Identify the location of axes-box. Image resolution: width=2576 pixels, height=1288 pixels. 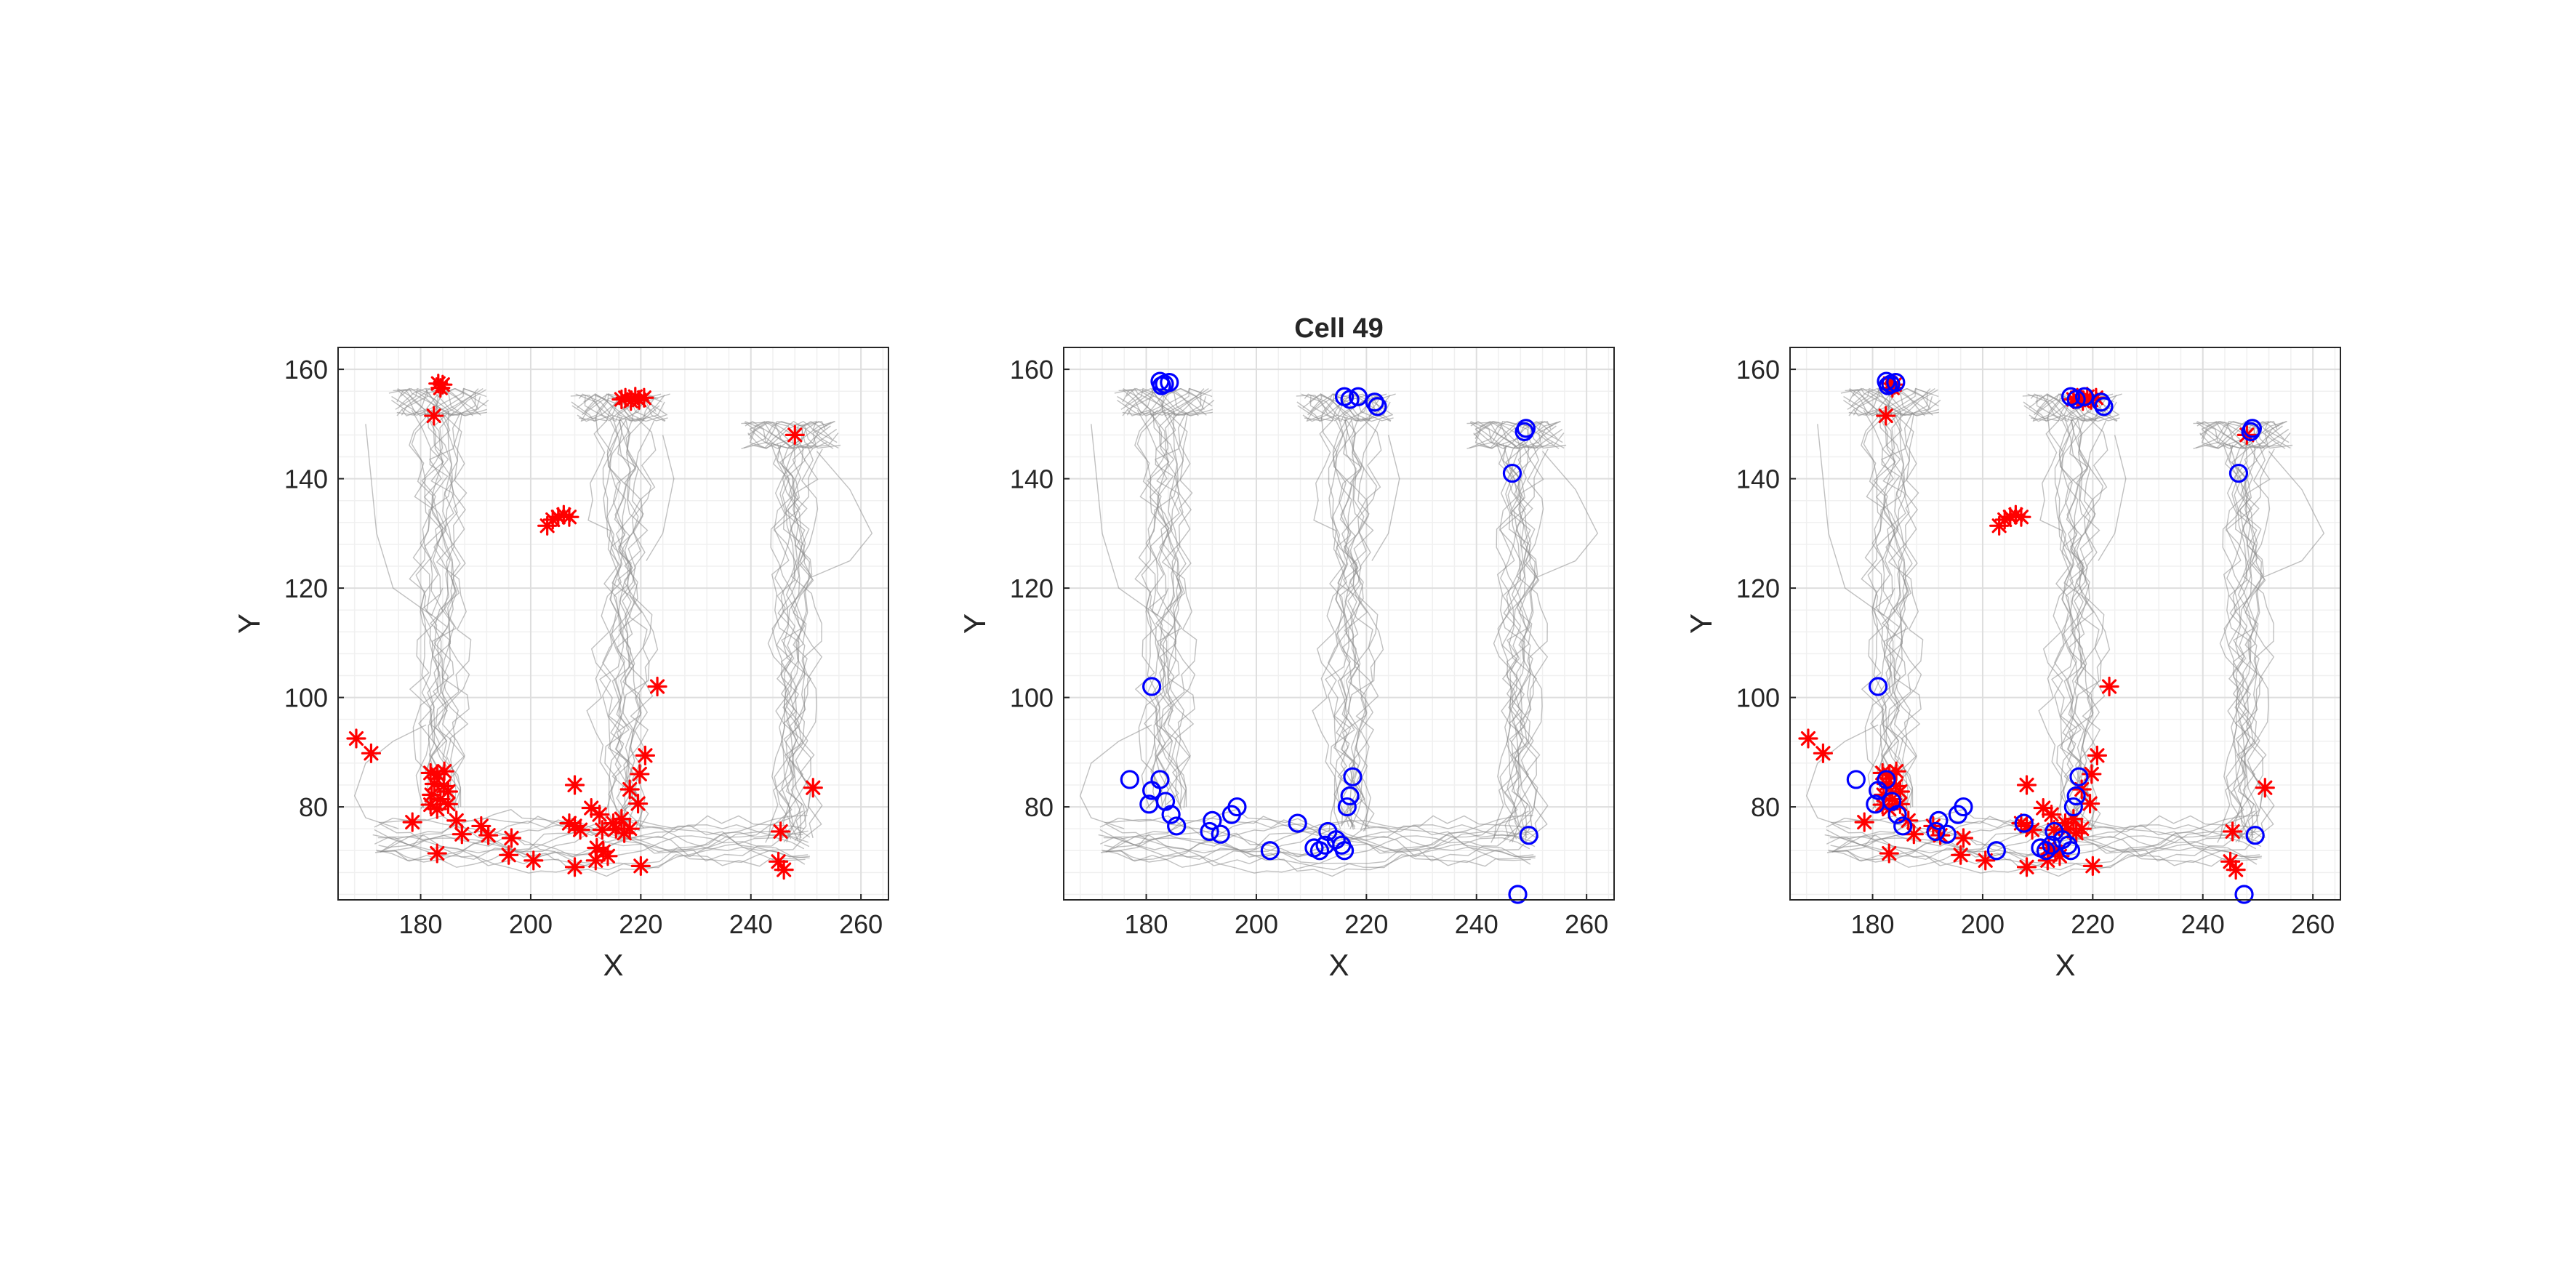
(1339, 624).